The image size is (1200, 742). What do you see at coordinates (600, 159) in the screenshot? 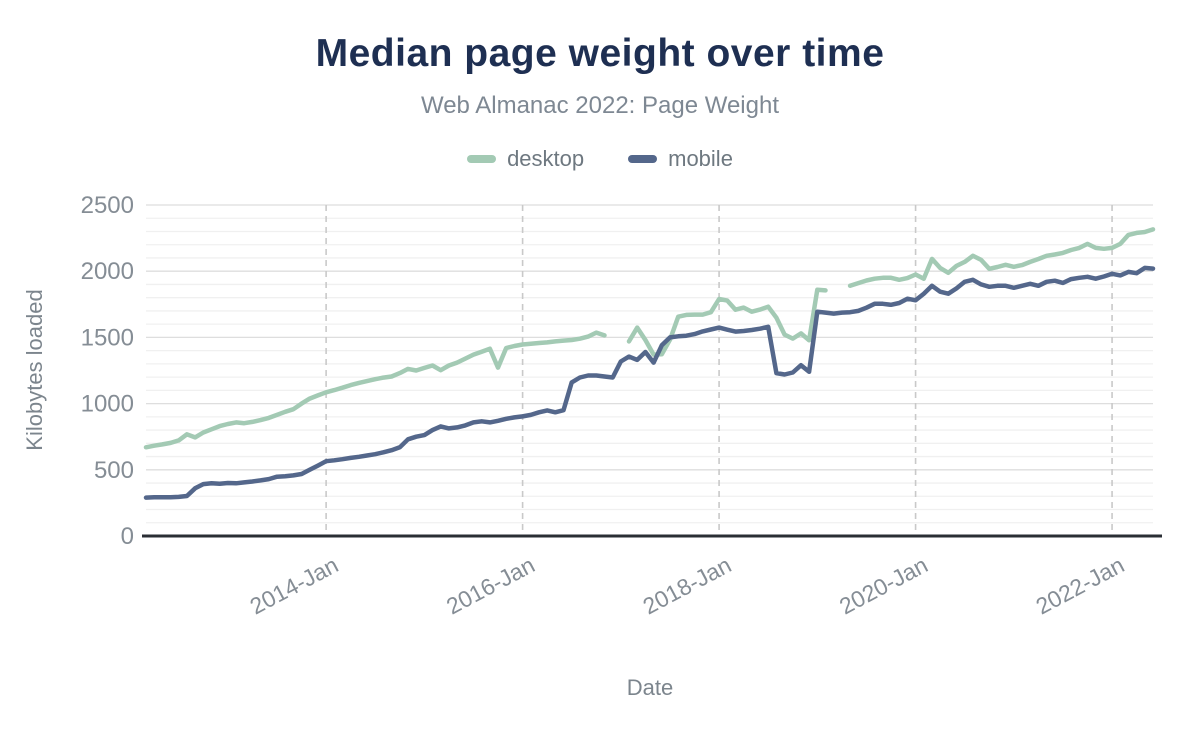
I see `chart-legend: desktop mobile` at bounding box center [600, 159].